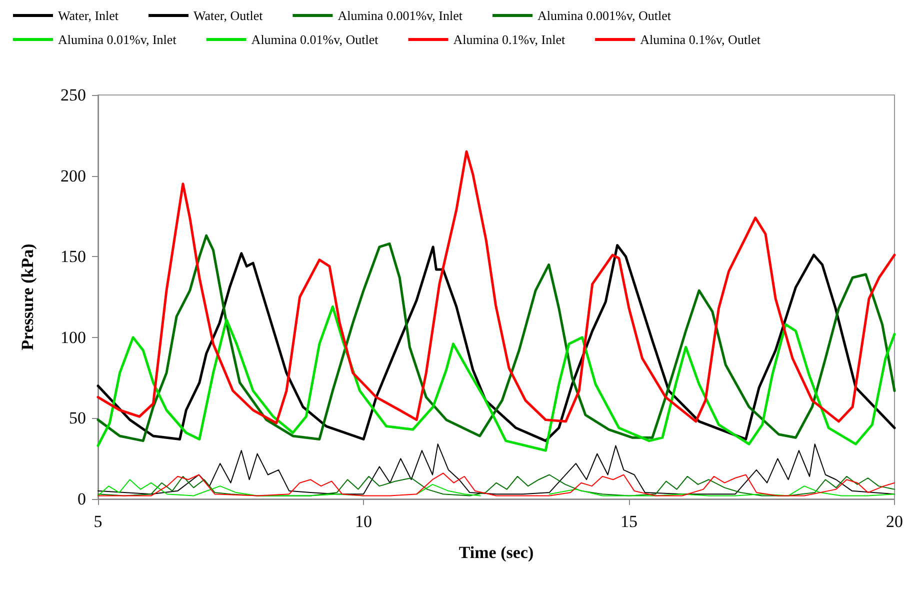  What do you see at coordinates (98, 521) in the screenshot?
I see `x-tick-label: 5` at bounding box center [98, 521].